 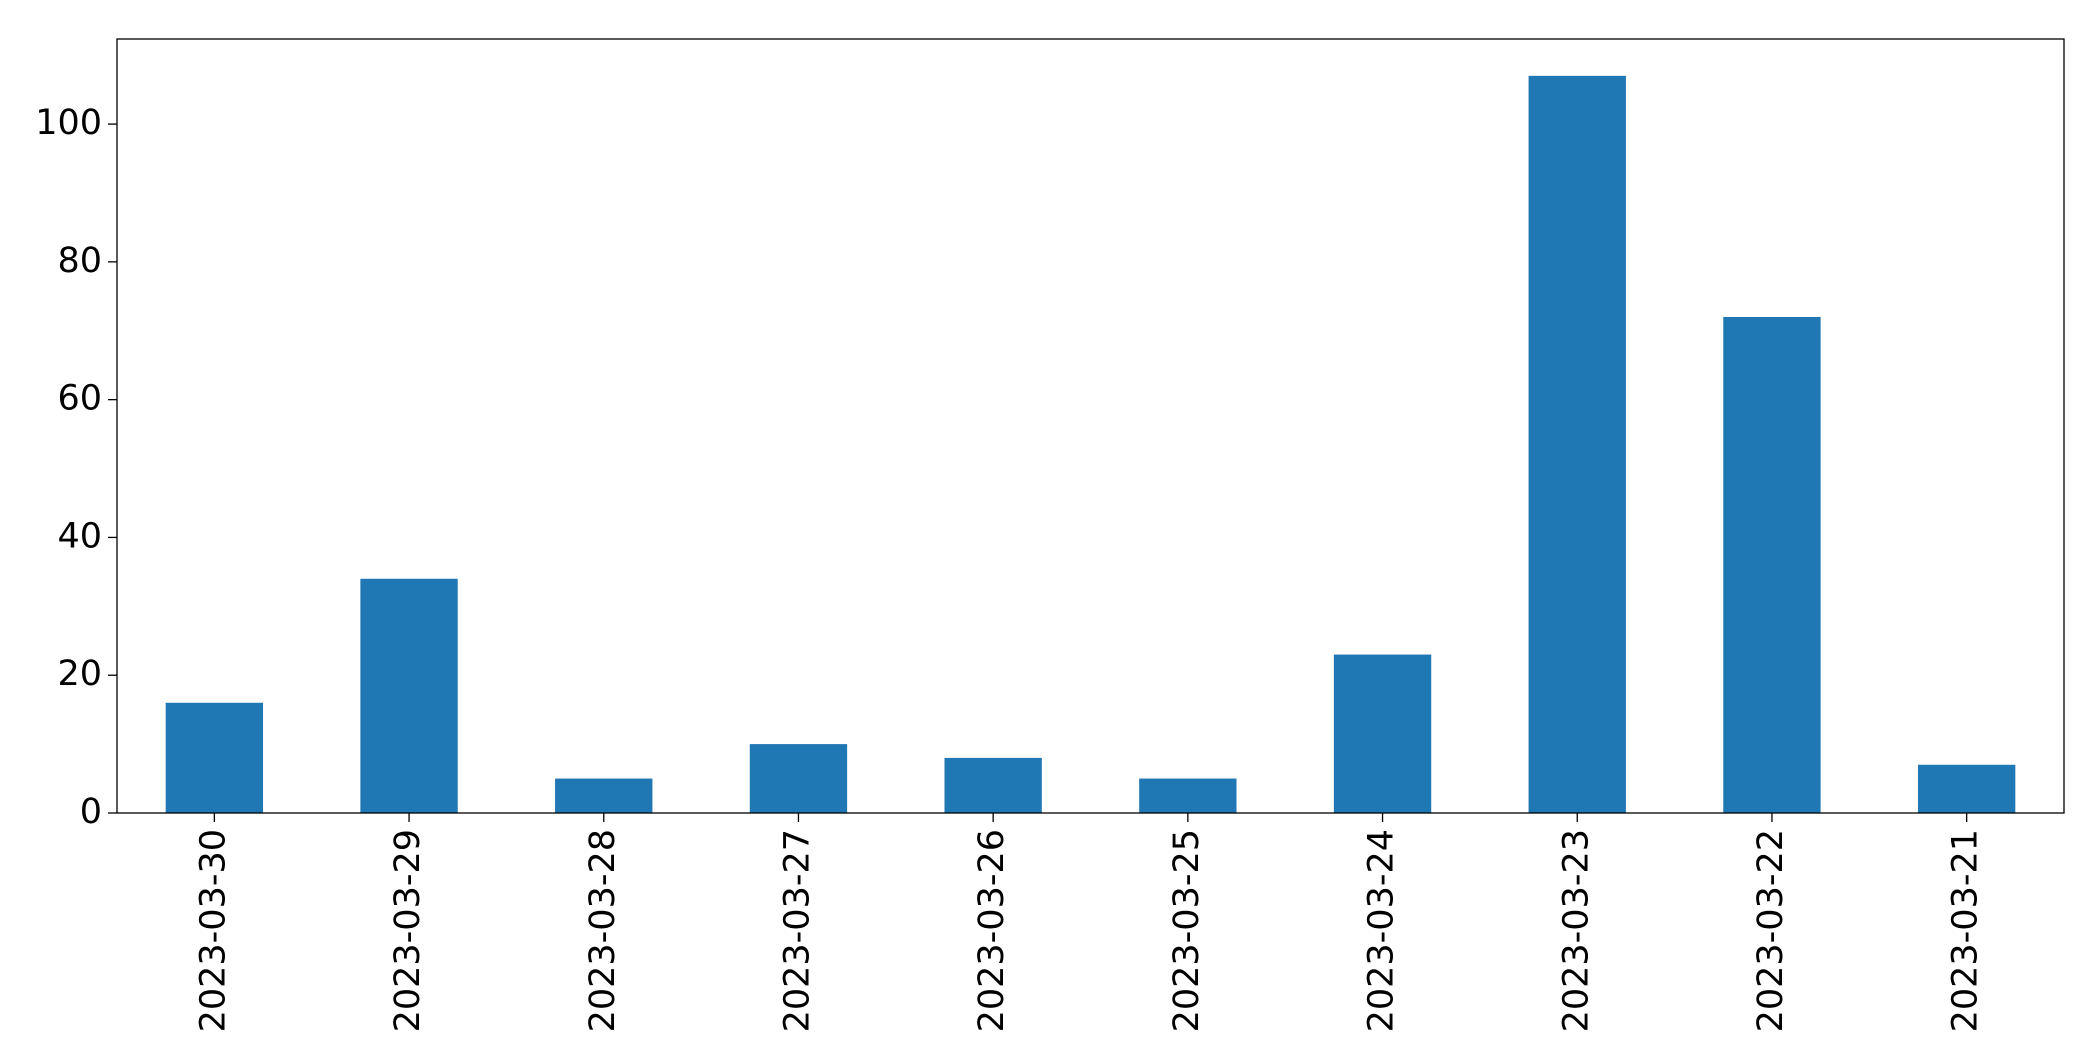 What do you see at coordinates (603, 930) in the screenshot?
I see `x-tick-label: 2023-03-28` at bounding box center [603, 930].